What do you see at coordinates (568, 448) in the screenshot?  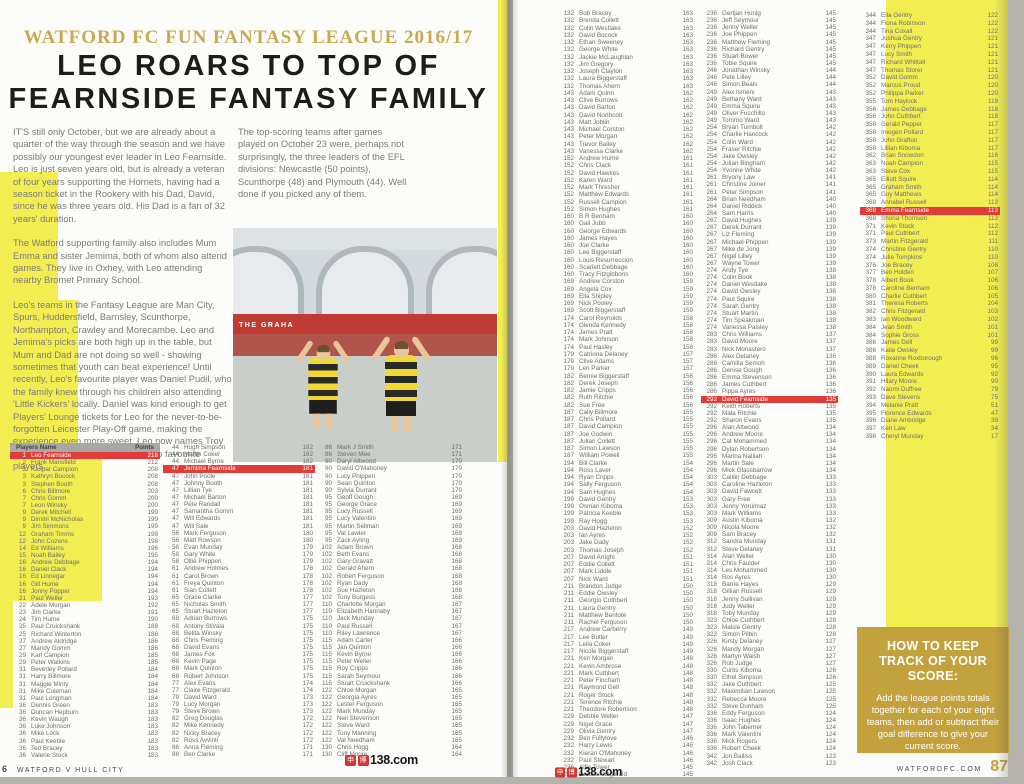 I see `rank: 187` at bounding box center [568, 448].